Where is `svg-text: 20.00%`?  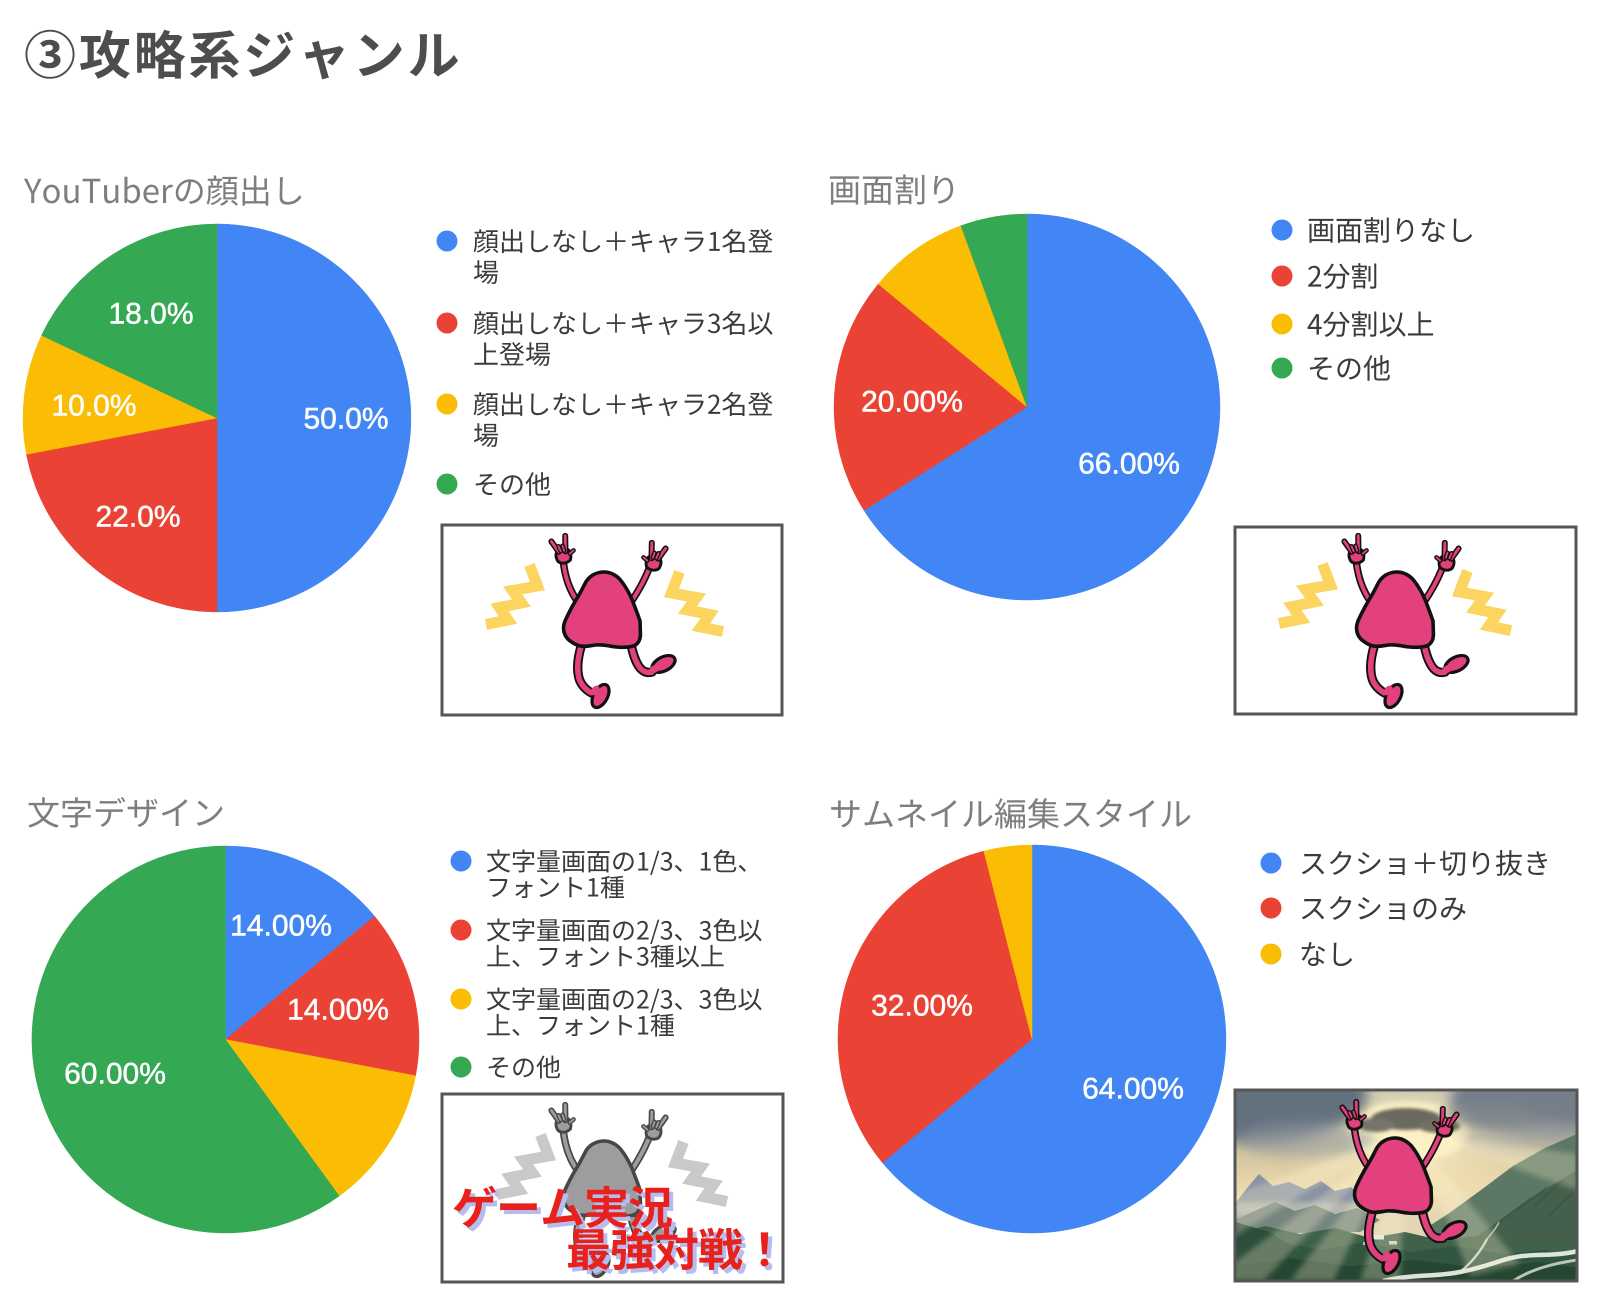 svg-text: 20.00% is located at coordinates (912, 402).